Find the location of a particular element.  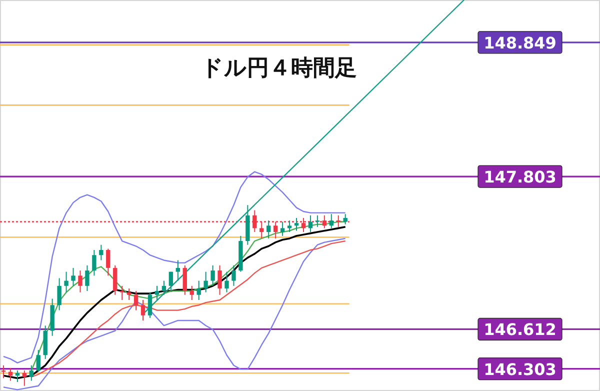

y-tick-label: 148.849 is located at coordinates (520, 42).